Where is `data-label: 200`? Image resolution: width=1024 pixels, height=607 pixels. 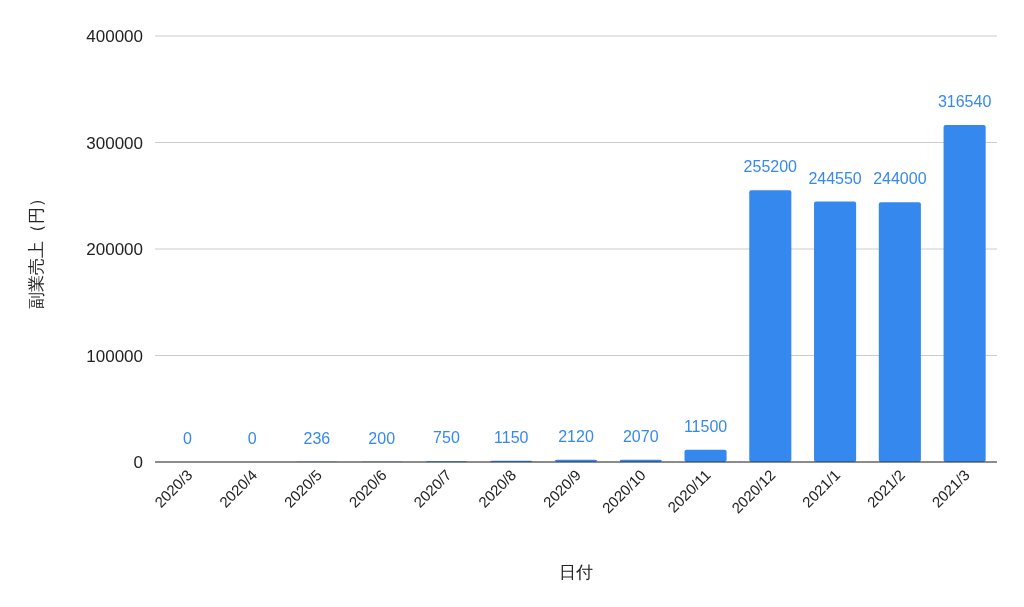 data-label: 200 is located at coordinates (382, 438).